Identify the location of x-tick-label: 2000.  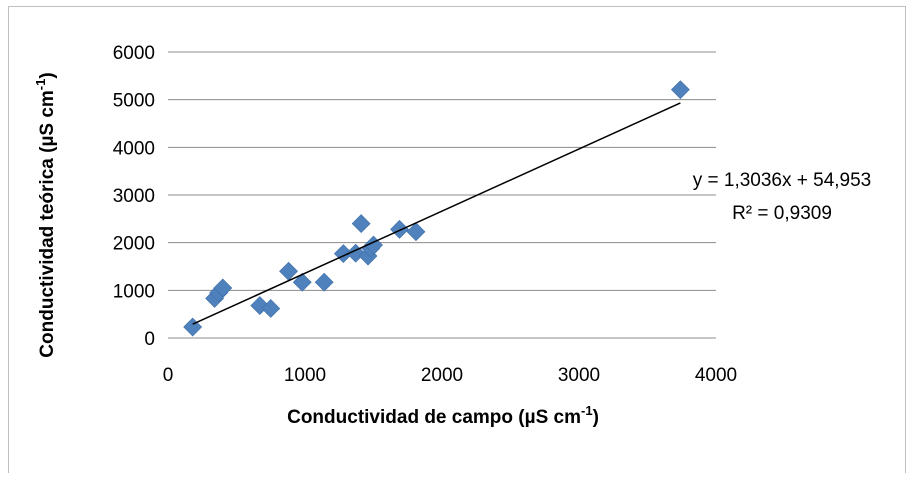
(442, 375).